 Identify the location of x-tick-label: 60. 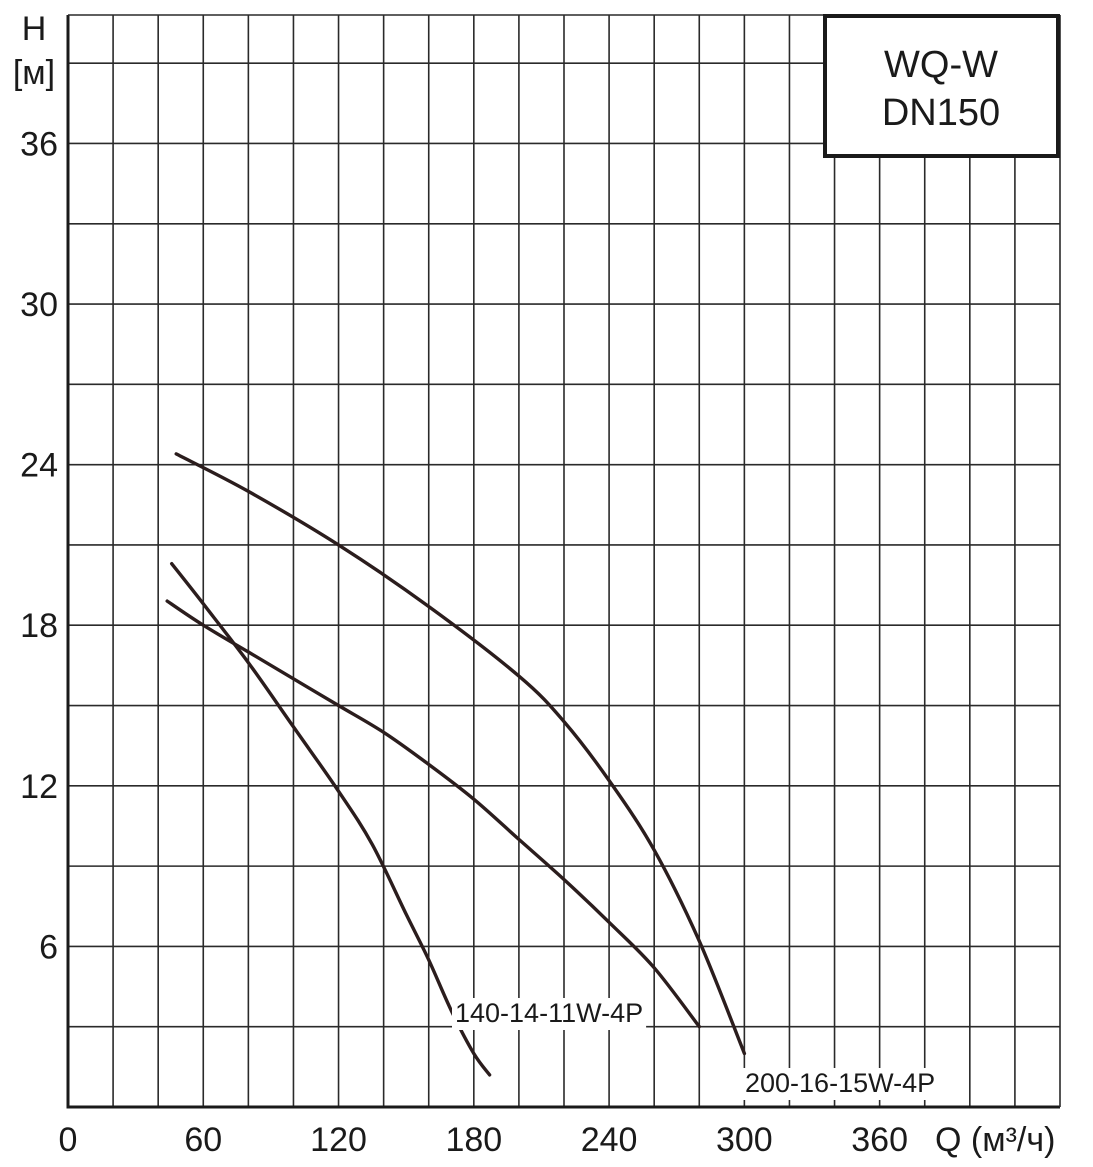
(203, 1140).